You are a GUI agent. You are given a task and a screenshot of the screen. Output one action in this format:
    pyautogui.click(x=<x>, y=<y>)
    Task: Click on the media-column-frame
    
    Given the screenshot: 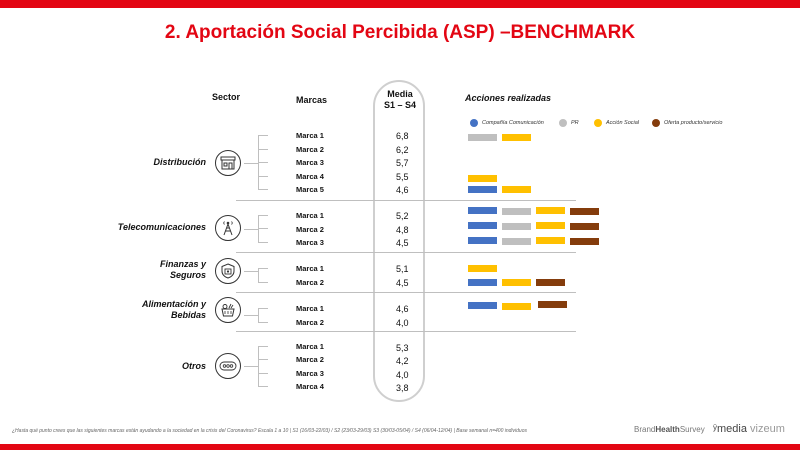 What is the action you would take?
    pyautogui.click(x=399, y=241)
    